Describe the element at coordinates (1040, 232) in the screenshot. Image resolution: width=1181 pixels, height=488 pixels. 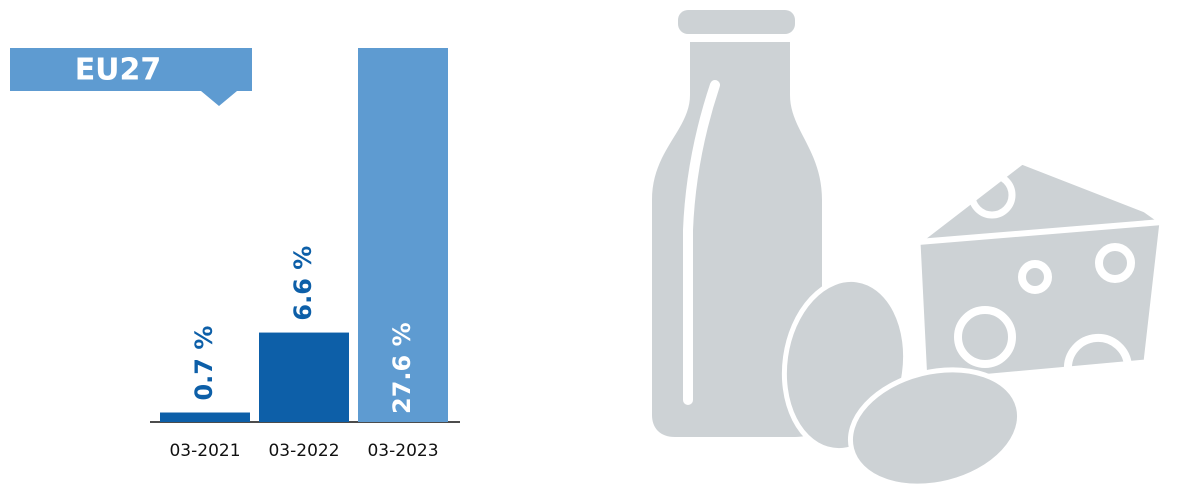
I see `cheese-edge` at that location.